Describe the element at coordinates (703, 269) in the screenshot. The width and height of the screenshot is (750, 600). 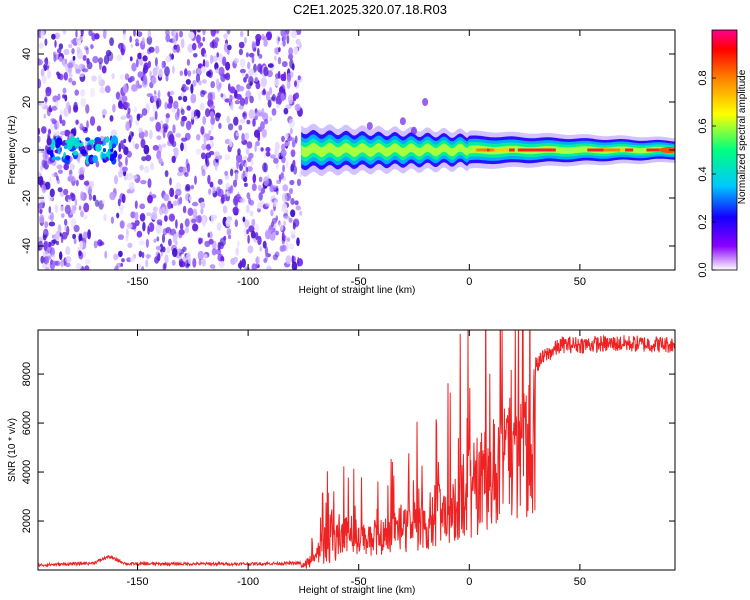
I see `colorbar-tick-label: 0.0` at that location.